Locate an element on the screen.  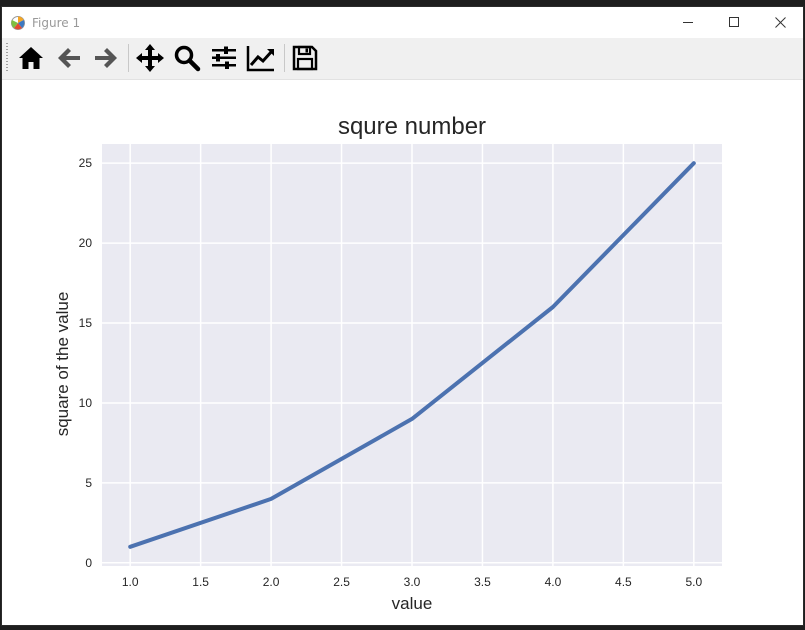
minimize-icon is located at coordinates (687, 22).